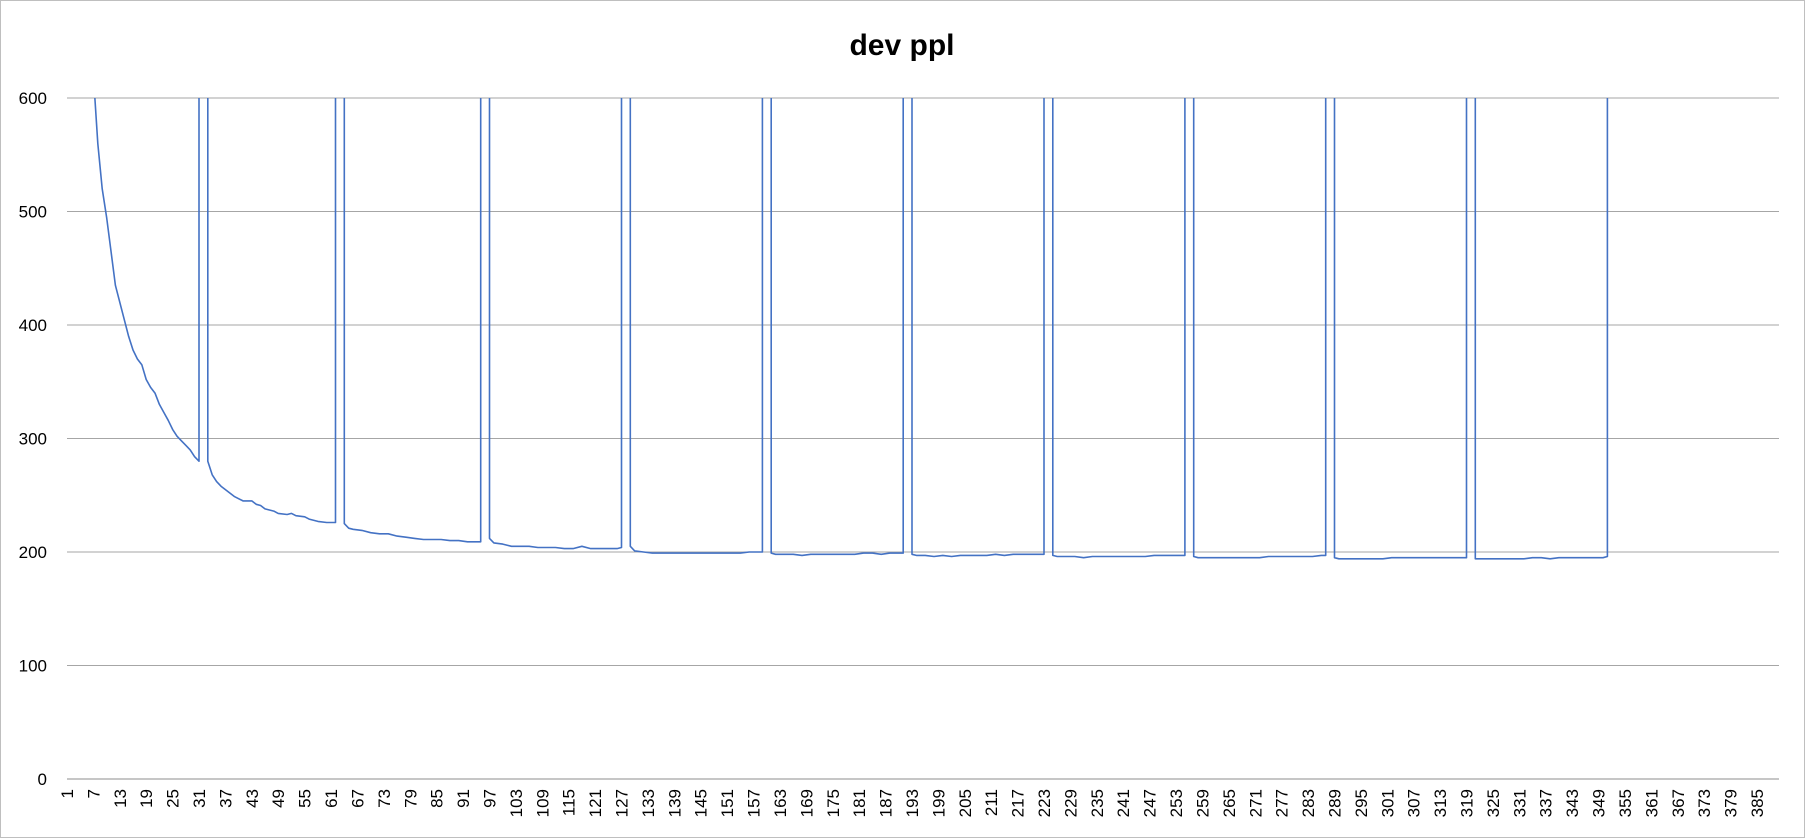 This screenshot has width=1805, height=839. Describe the element at coordinates (701, 803) in the screenshot. I see `x-tick-label: 145` at that location.